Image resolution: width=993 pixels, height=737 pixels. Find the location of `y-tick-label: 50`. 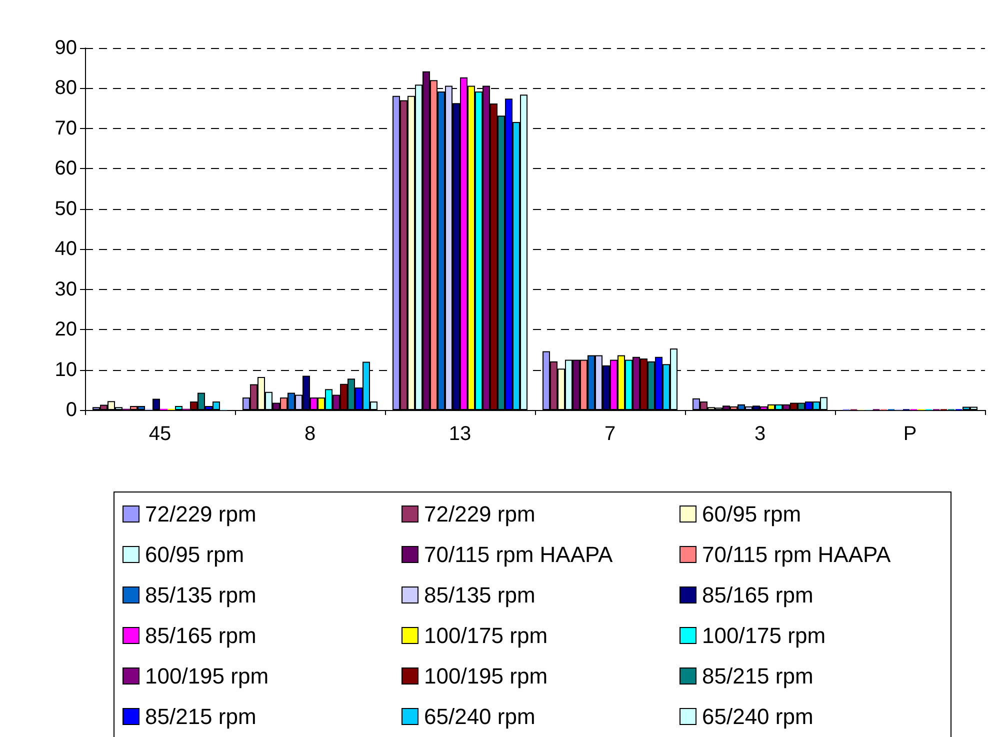

y-tick-label: 50 is located at coordinates (65, 209).